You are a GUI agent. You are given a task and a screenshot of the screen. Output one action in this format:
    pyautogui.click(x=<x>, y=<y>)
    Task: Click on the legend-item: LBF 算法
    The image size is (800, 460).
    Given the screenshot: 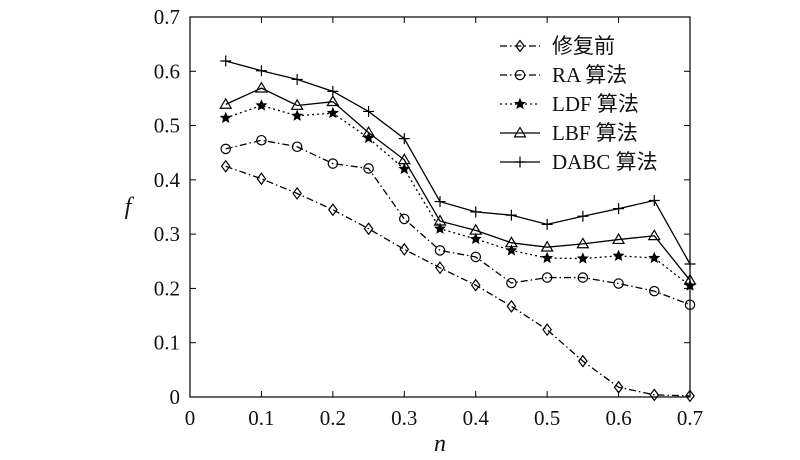 What is the action you would take?
    pyautogui.click(x=569, y=133)
    